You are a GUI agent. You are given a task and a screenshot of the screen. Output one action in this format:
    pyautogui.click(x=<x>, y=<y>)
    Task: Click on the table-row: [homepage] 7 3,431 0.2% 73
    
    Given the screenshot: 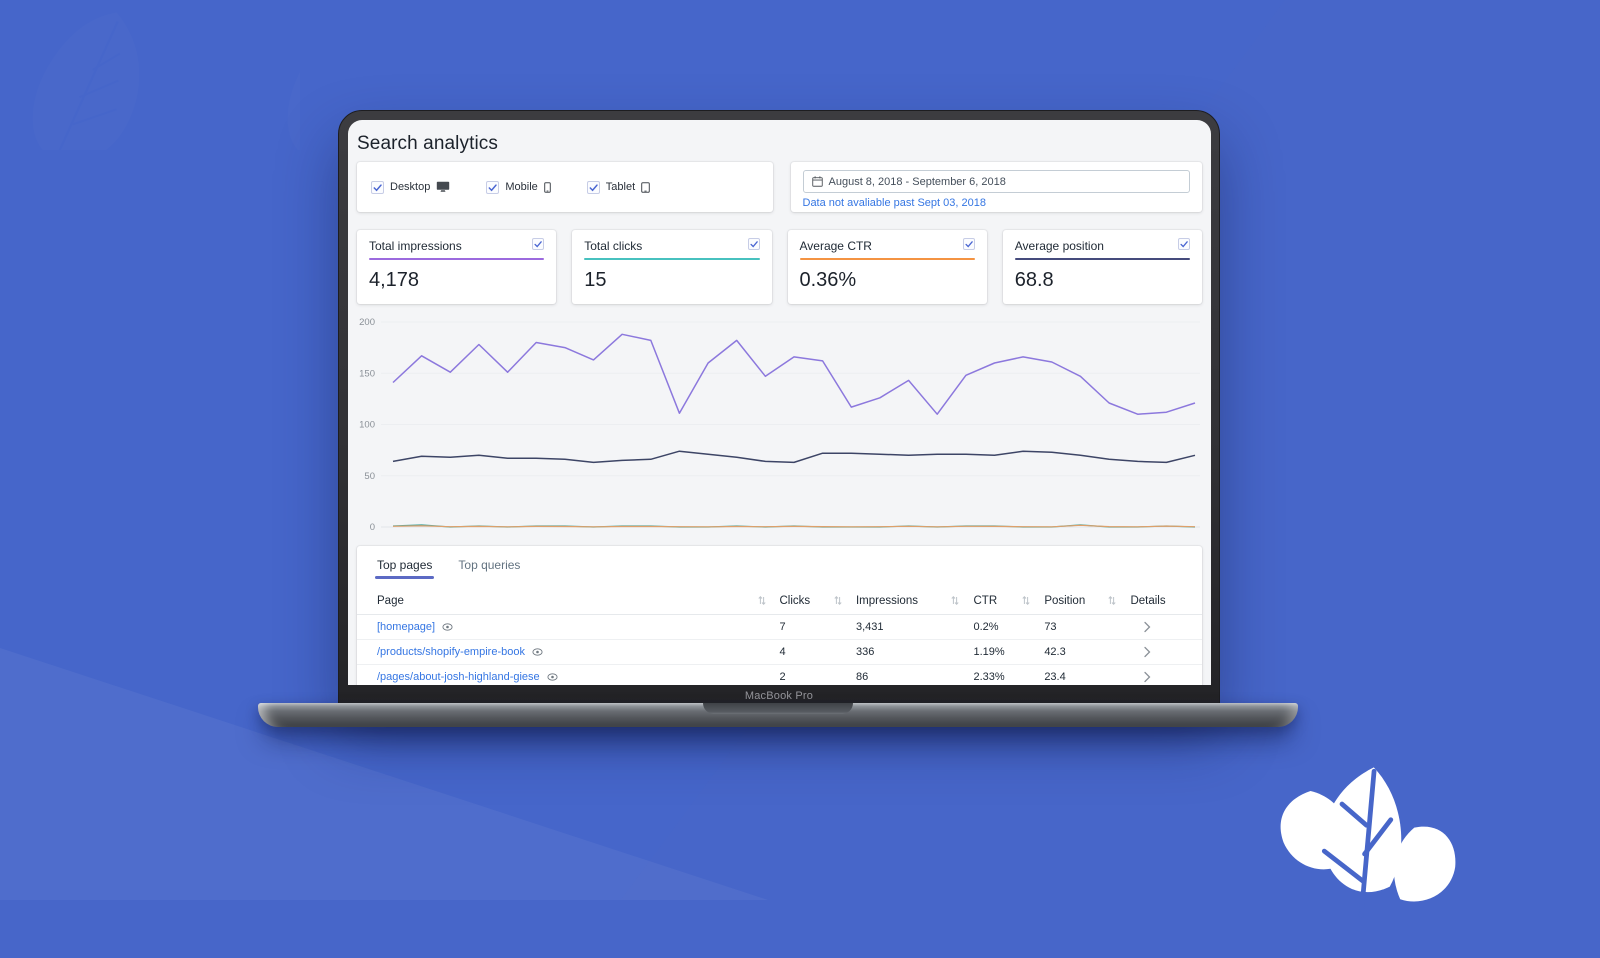 What is the action you would take?
    pyautogui.click(x=779, y=627)
    